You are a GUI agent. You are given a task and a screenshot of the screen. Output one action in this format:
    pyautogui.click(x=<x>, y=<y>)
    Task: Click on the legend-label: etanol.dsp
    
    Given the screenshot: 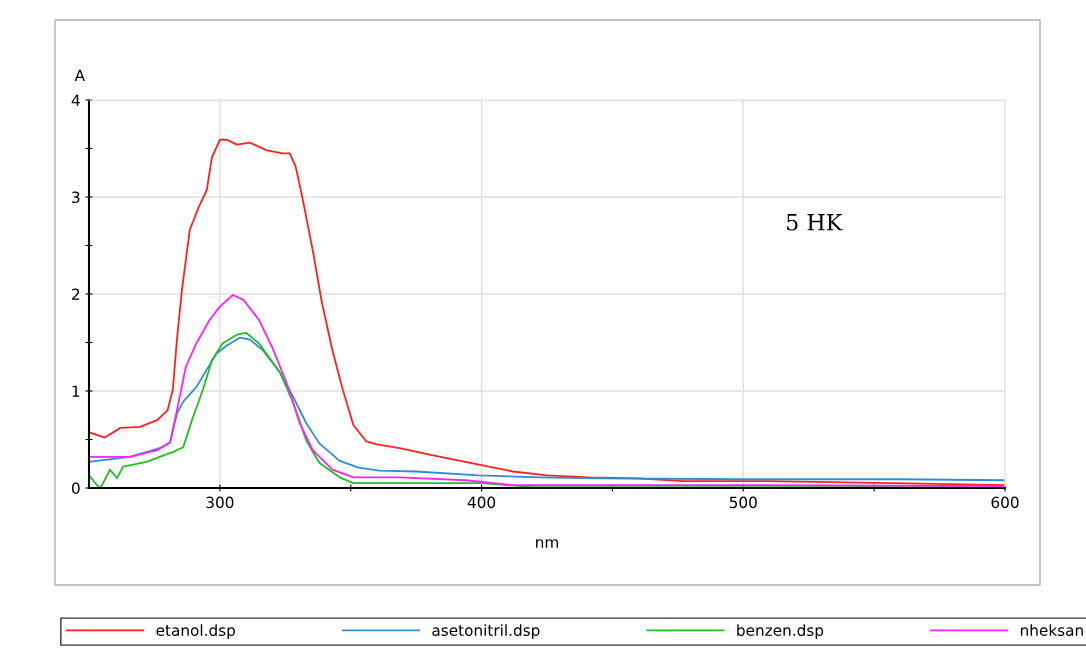 What is the action you would take?
    pyautogui.click(x=195, y=631)
    